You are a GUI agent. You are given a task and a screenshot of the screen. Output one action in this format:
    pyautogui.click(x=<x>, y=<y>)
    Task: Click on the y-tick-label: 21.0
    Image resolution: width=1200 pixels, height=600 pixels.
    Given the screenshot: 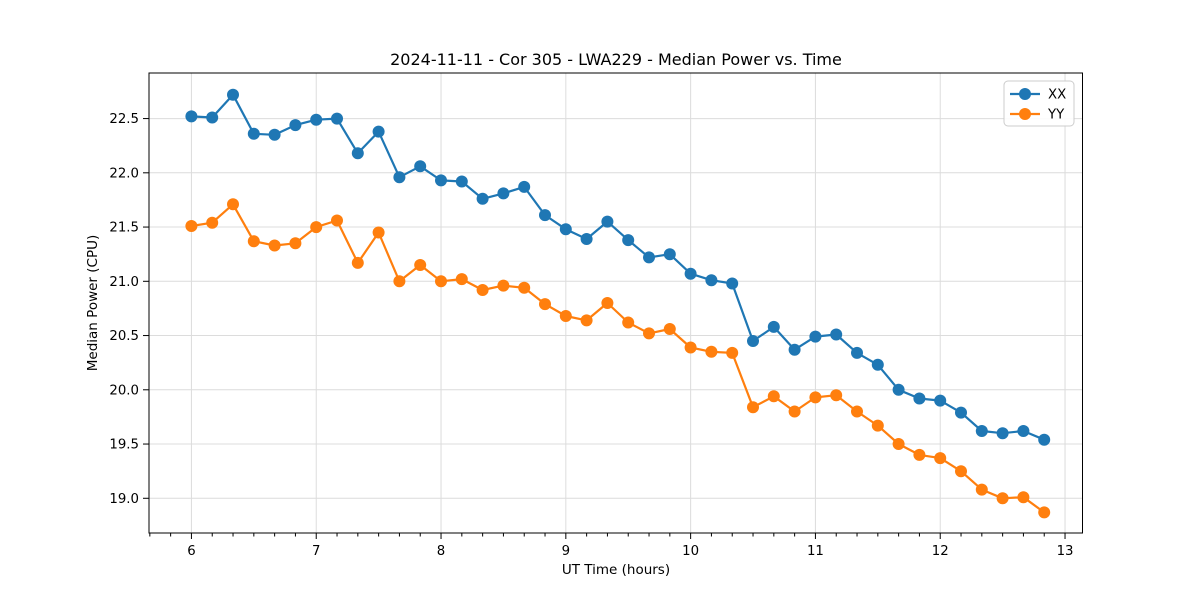 What is the action you would take?
    pyautogui.click(x=124, y=282)
    